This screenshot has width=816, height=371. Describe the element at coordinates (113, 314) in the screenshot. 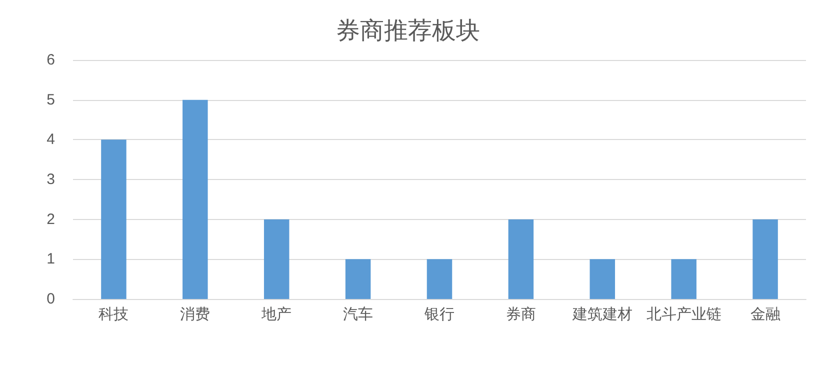

I see `x-tick-label: 科技` at that location.